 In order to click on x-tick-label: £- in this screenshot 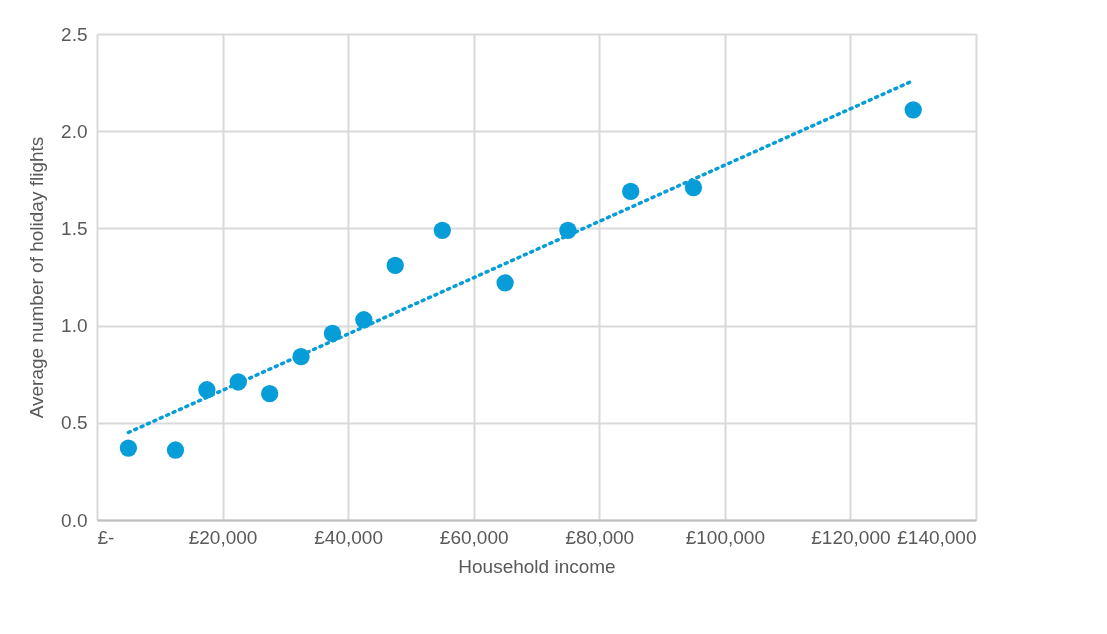, I will do `click(106, 537)`.